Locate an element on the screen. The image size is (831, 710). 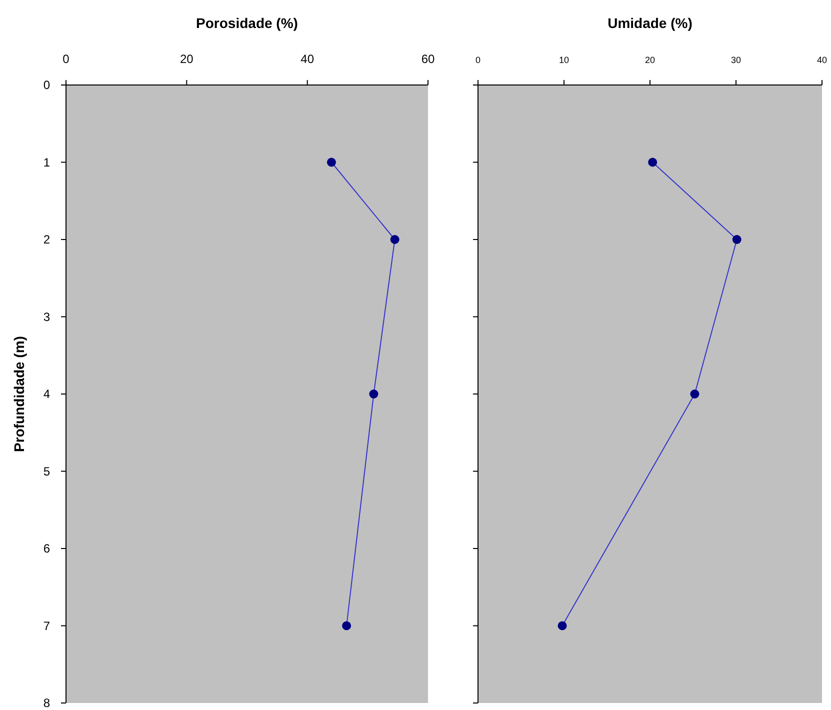
y-tick-label: 3 is located at coordinates (46, 317).